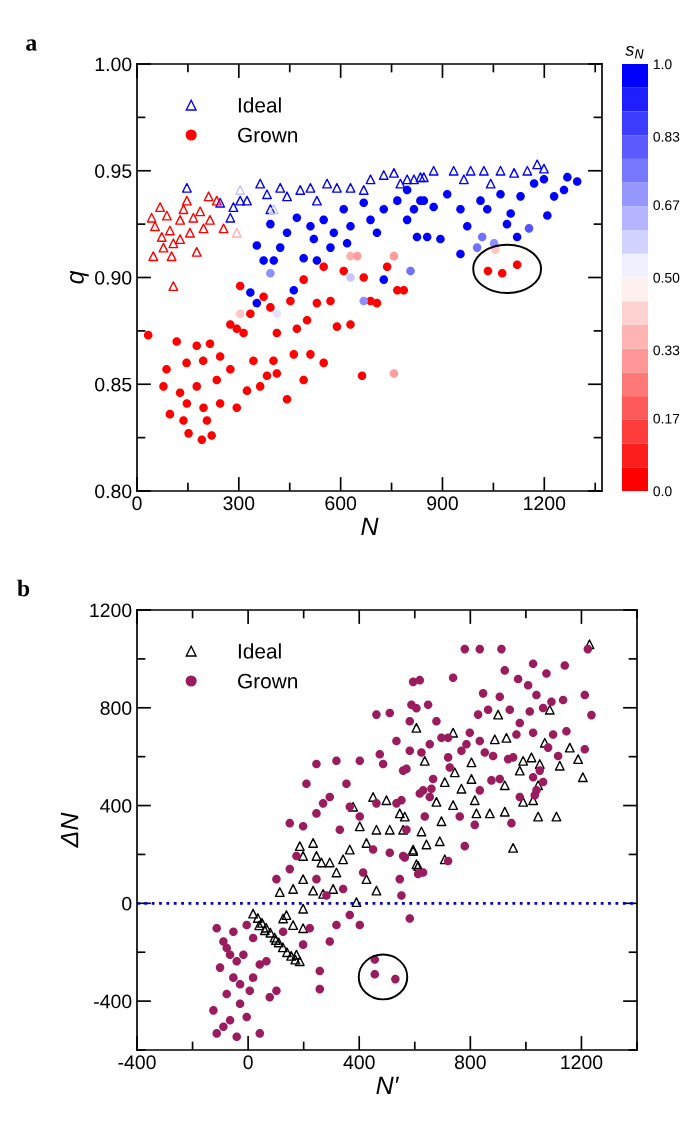 This screenshot has height=1130, width=691. What do you see at coordinates (388, 1085) in the screenshot?
I see `x-axis-title: N′` at bounding box center [388, 1085].